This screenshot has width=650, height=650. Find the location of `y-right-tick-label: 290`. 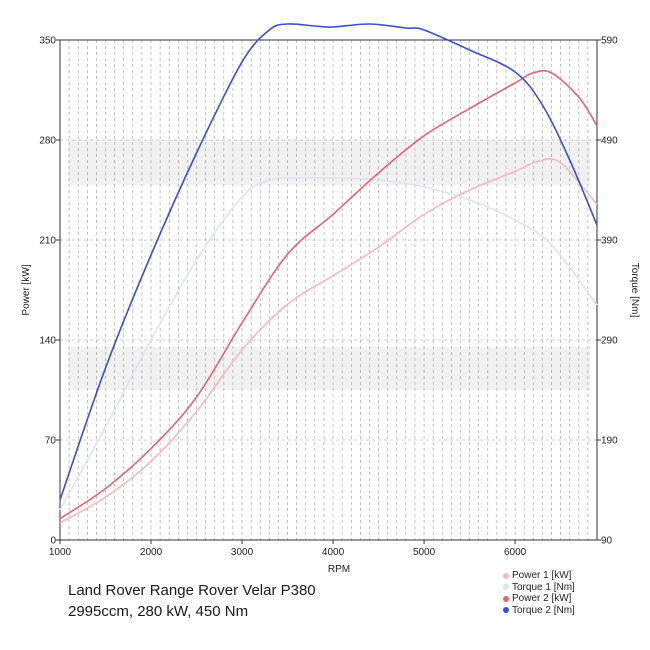

y-right-tick-label: 290 is located at coordinates (609, 341).